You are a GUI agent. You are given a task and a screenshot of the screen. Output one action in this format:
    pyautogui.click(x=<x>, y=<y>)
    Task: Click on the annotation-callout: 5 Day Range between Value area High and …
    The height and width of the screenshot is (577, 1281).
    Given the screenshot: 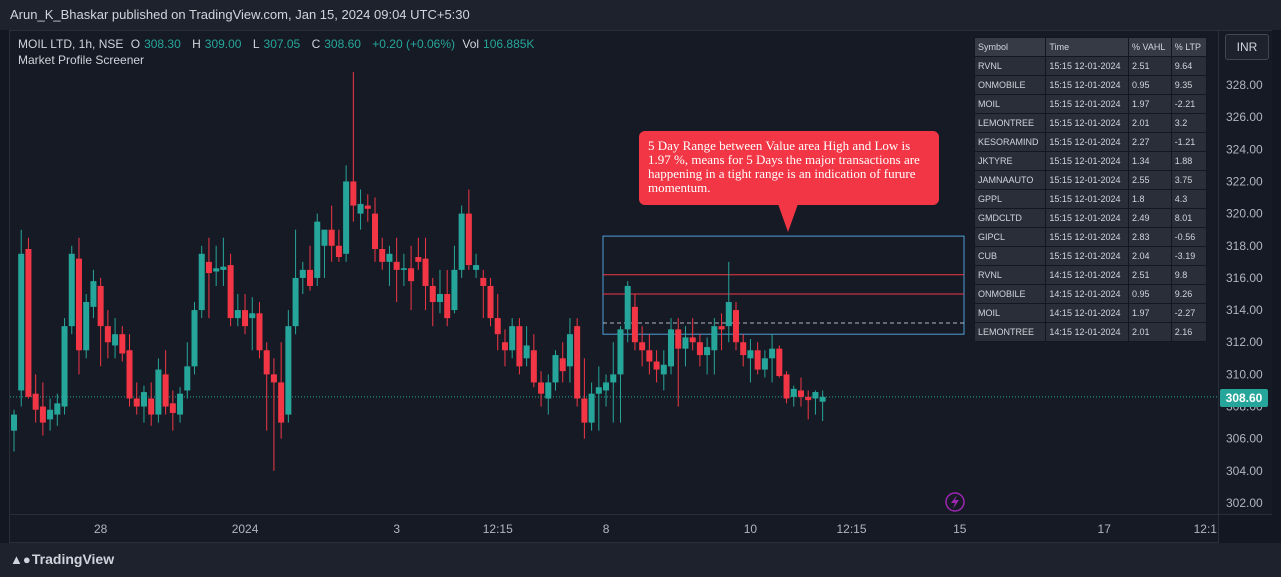 What is the action you would take?
    pyautogui.click(x=789, y=168)
    